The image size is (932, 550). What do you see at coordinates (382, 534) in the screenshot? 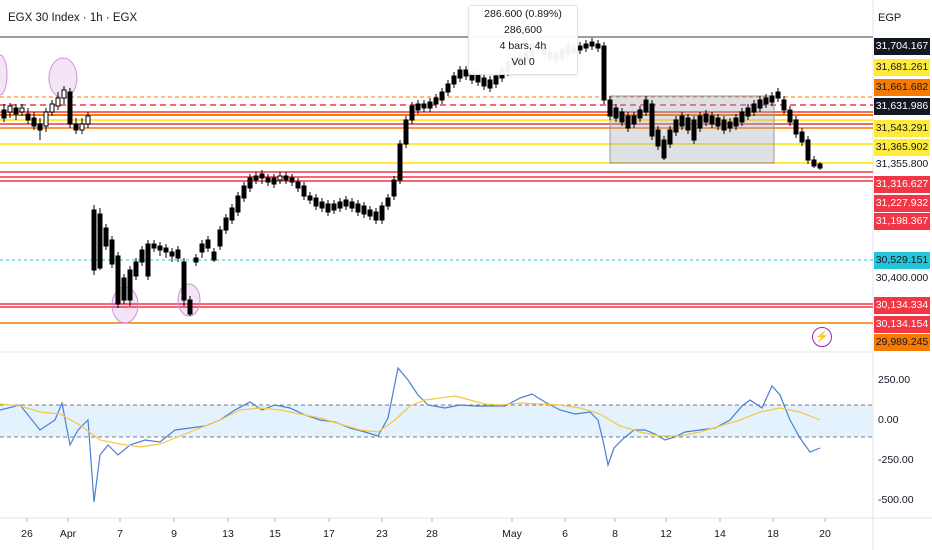
I see `time-label: 23` at bounding box center [382, 534].